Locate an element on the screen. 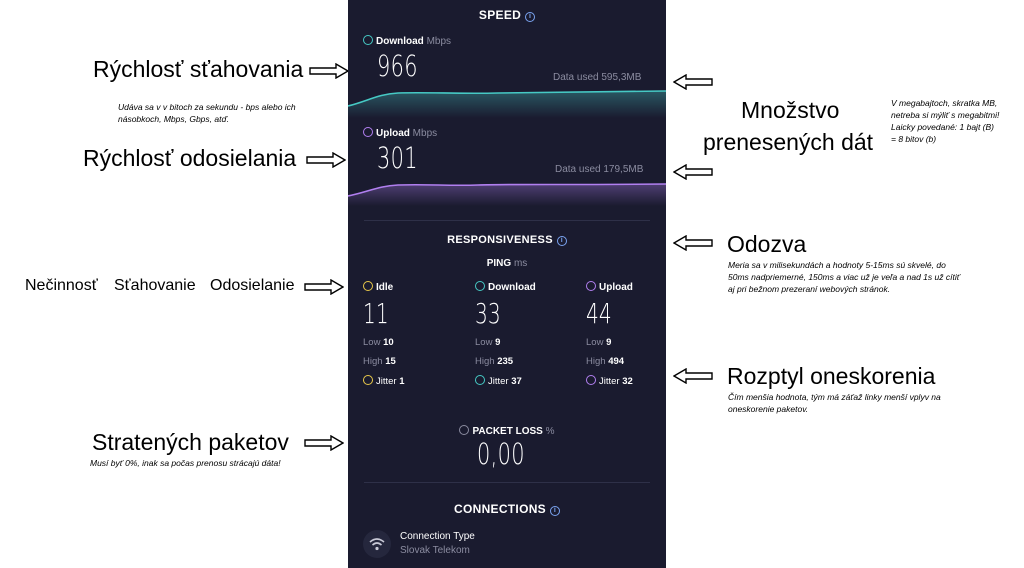 The image size is (1024, 568). ping-upload-label-text: Upload is located at coordinates (616, 287).